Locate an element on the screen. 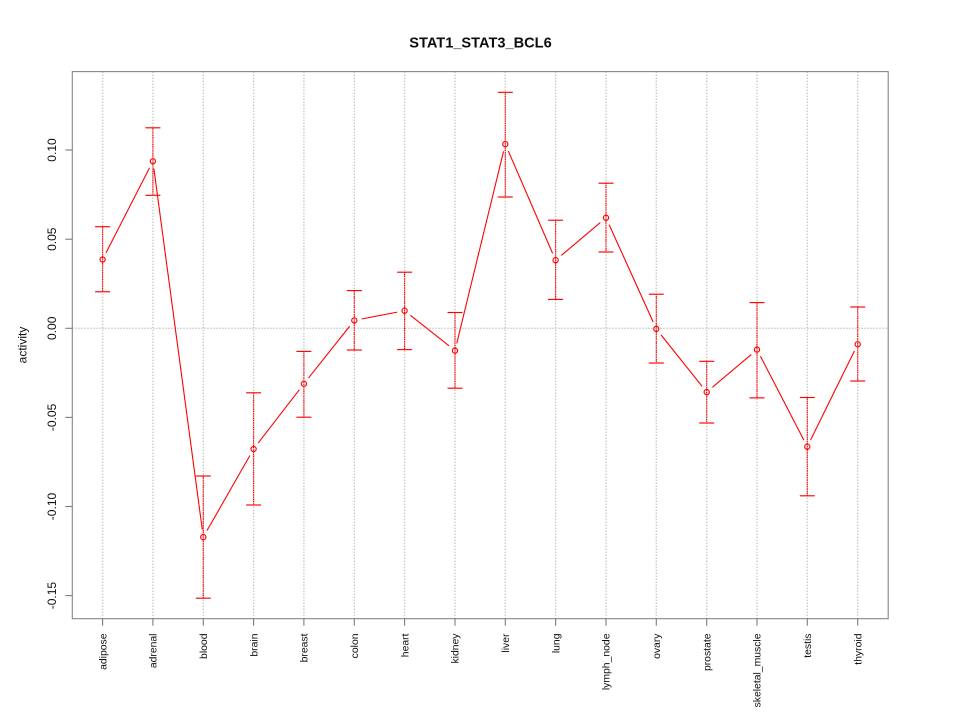  svg-text: thyroid is located at coordinates (858, 648).